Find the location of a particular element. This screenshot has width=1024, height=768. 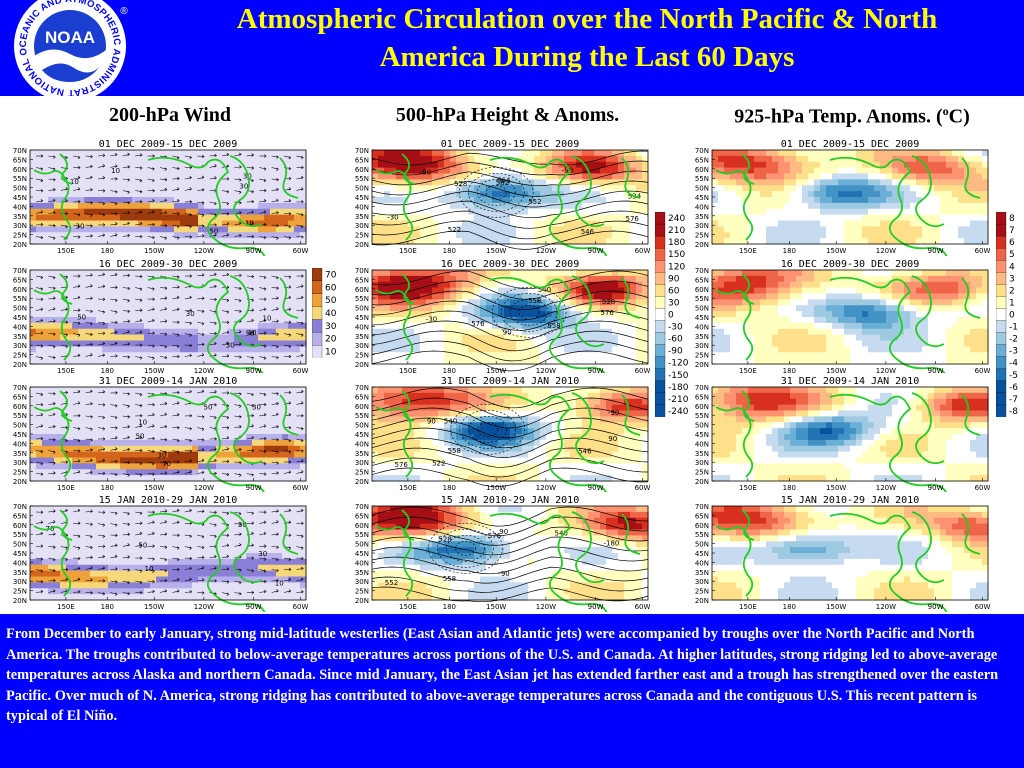

colorbar-label: 0 is located at coordinates (671, 316).